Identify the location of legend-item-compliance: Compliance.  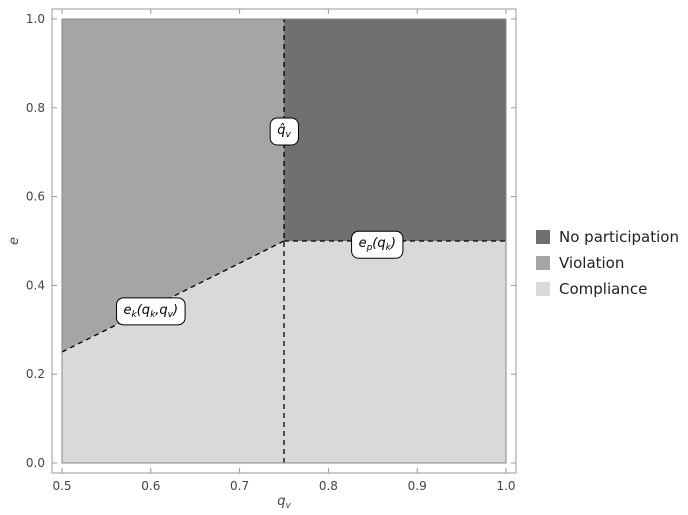
(607, 289).